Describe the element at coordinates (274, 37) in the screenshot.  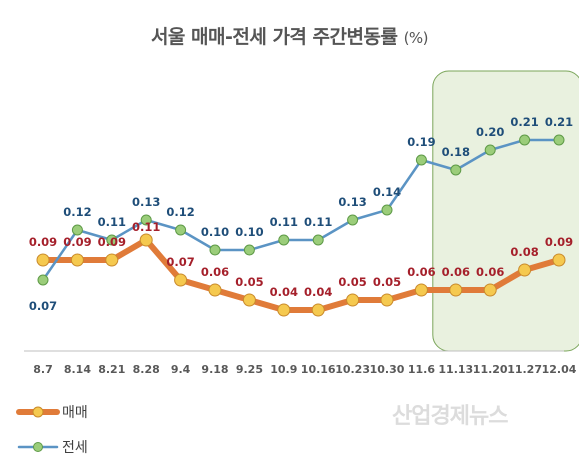
I see `chart-title-text: 서울 매매-전세 가격 주간변동률` at that location.